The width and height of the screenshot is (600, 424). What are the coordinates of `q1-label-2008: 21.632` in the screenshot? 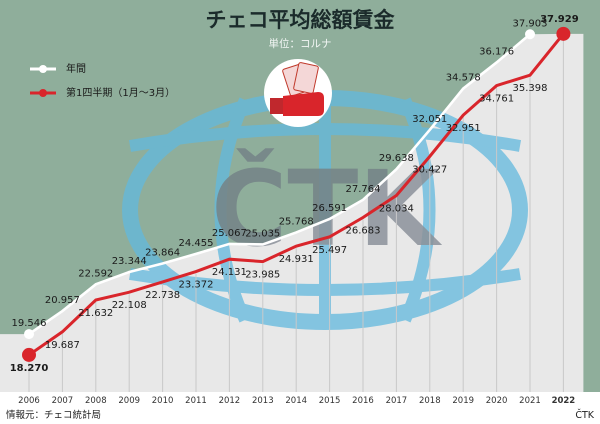 It's located at (95, 313).